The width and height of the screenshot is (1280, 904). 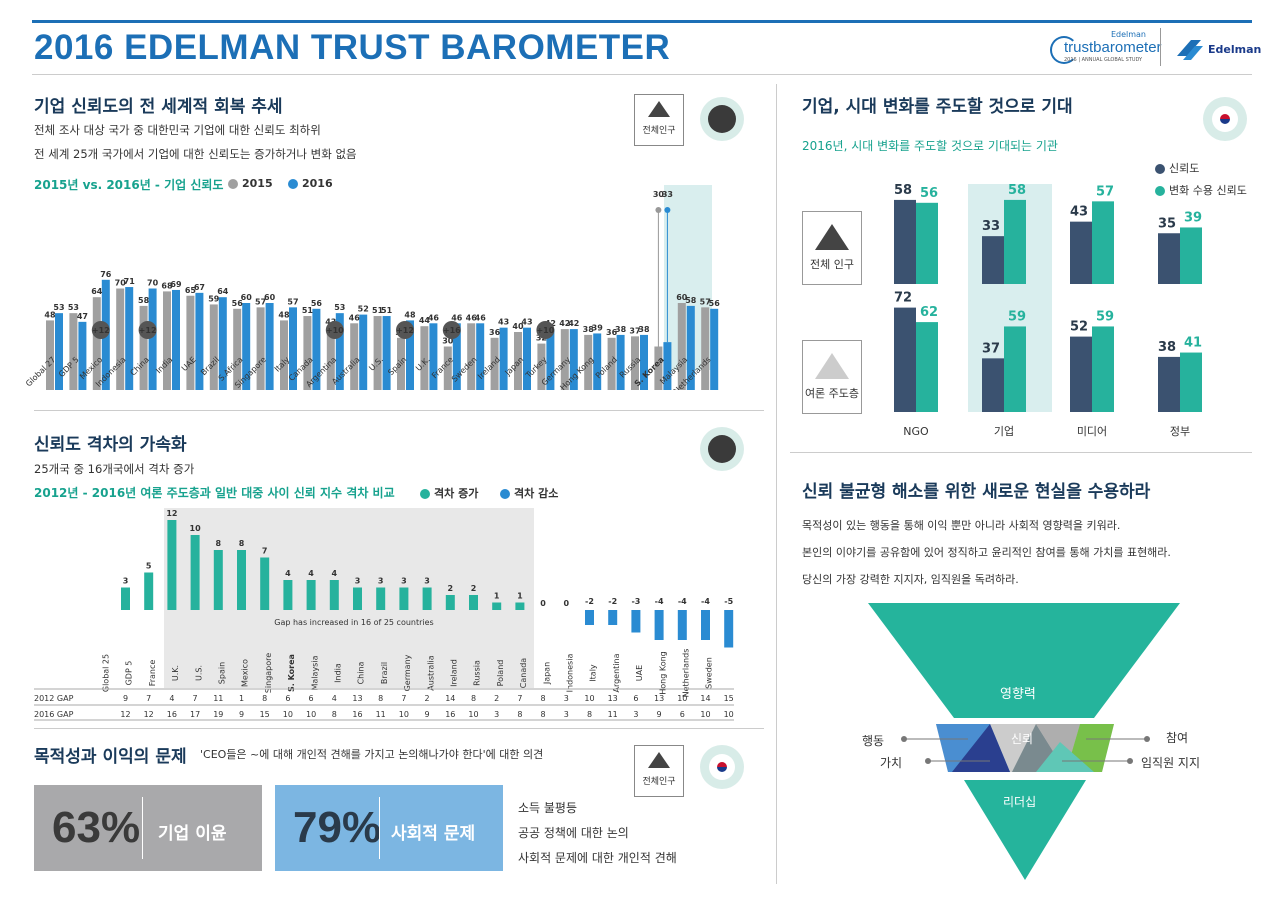 I want to click on value-2015: 48, so click(x=50, y=314).